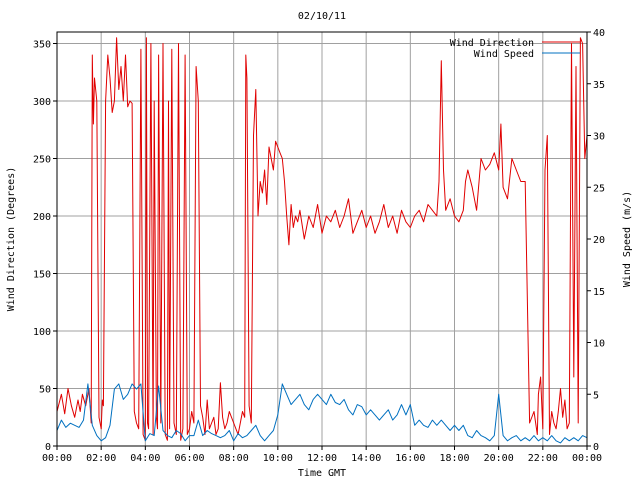 Image resolution: width=640 pixels, height=480 pixels. I want to click on y-left-tick-label: 250, so click(42, 160).